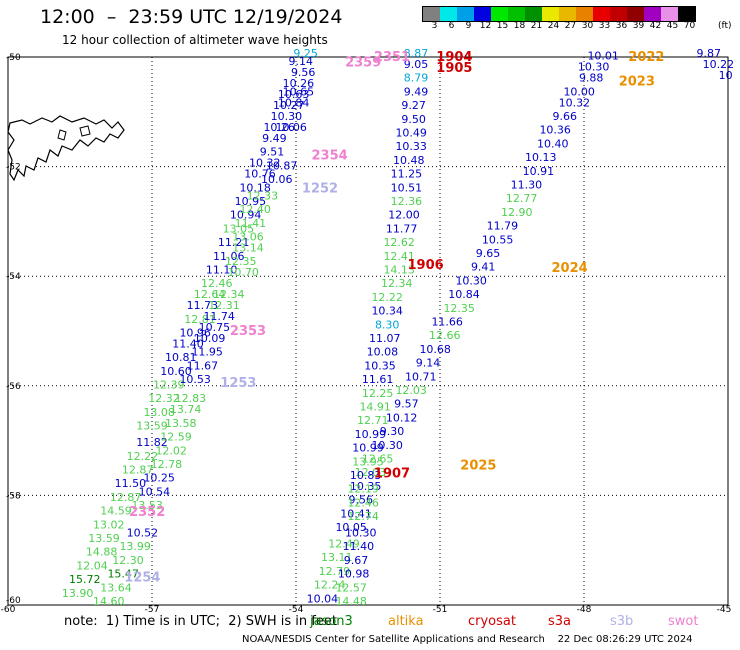  I want to click on wave-height-value: 11.74, so click(219, 316).